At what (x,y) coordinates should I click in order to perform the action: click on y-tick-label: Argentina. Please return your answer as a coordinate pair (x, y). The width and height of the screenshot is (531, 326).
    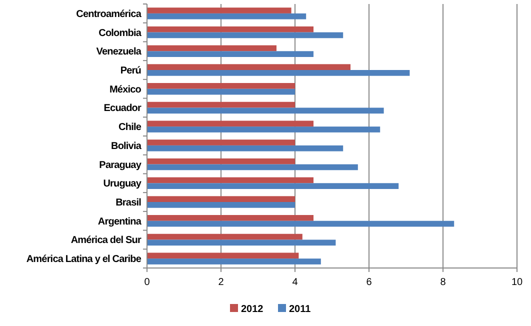
    Looking at the image, I should click on (120, 222).